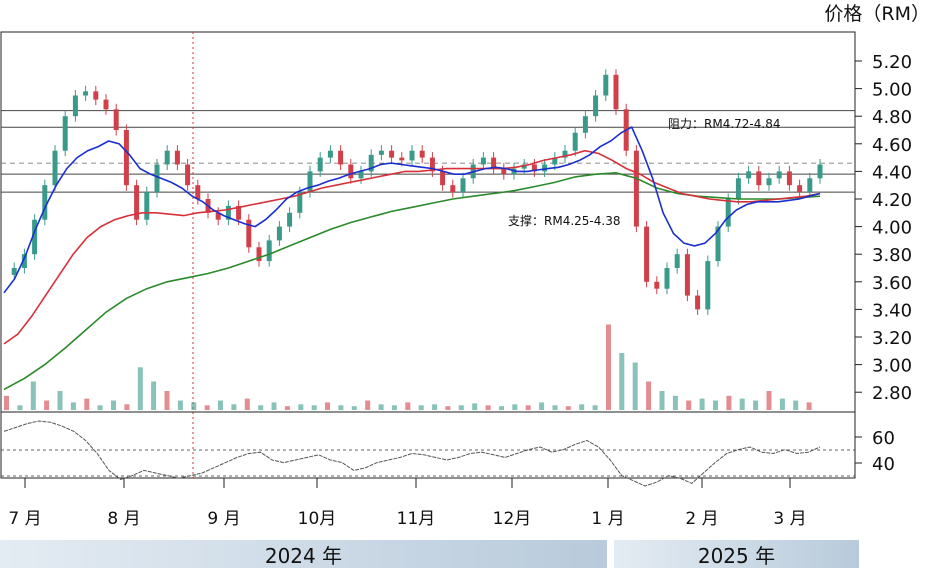 The width and height of the screenshot is (933, 569). What do you see at coordinates (303, 554) in the screenshot?
I see `year-bar-2024: 2024 年` at bounding box center [303, 554].